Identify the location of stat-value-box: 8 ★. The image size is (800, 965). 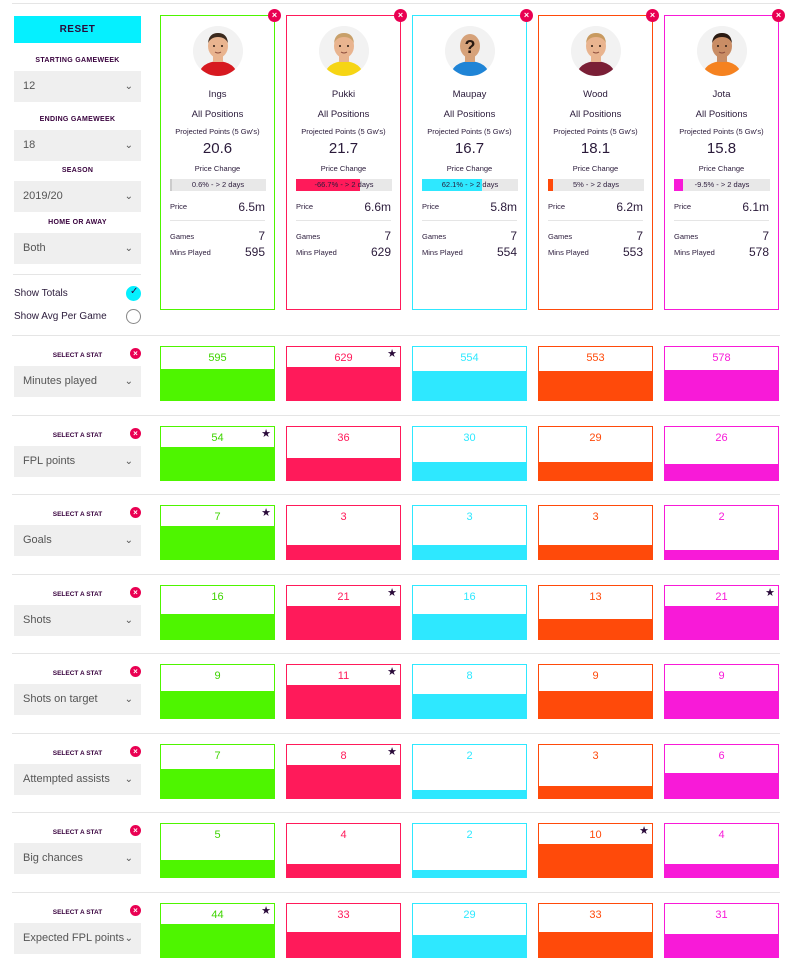
(343, 771).